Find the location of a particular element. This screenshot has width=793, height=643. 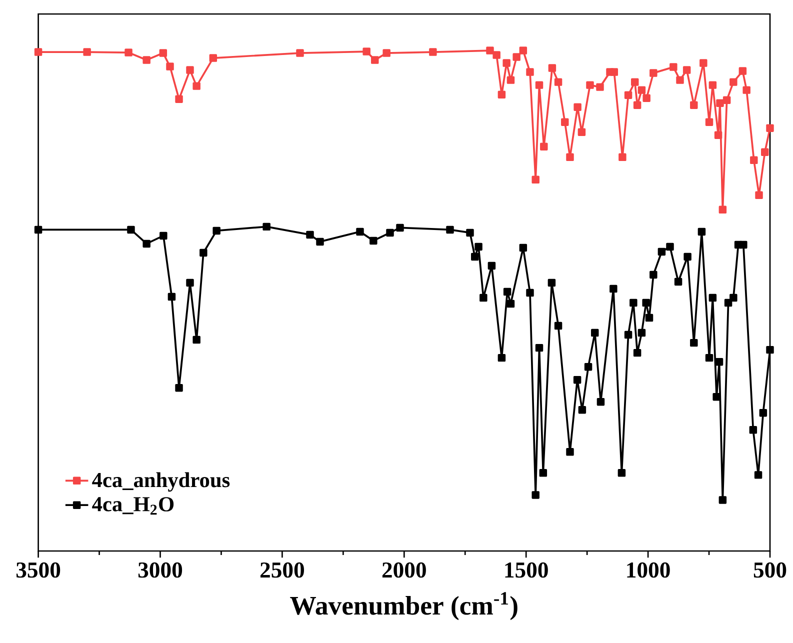

x-axis-title: Wavenumber (cm$^{-1}$) is located at coordinates (404, 606).